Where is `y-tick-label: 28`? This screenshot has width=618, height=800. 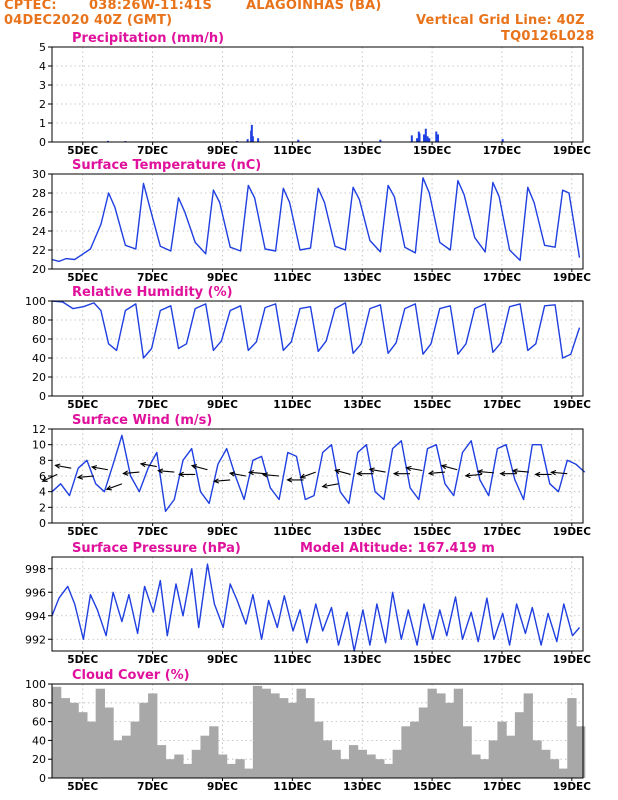 y-tick-label: 28 is located at coordinates (39, 193).